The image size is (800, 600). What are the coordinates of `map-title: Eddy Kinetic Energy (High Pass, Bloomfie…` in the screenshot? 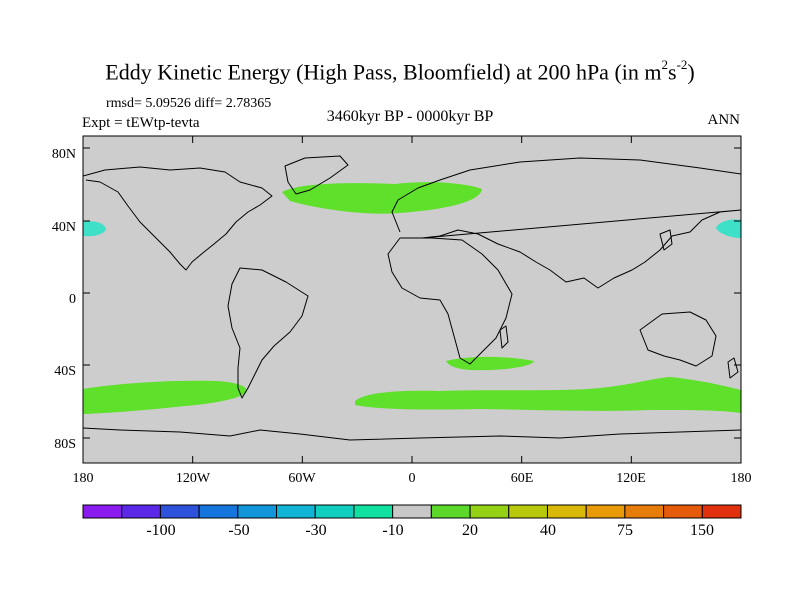 It's located at (400, 71).